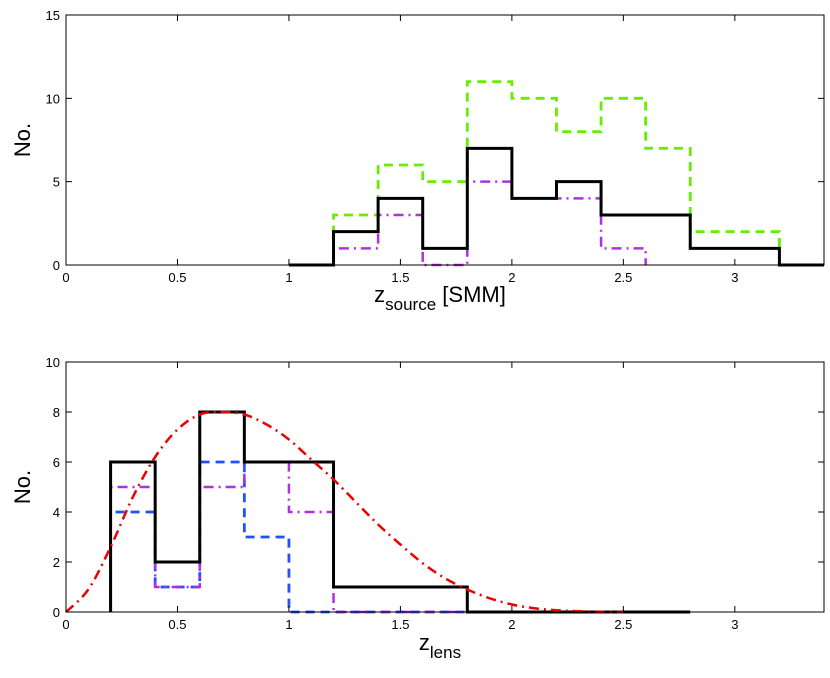 The width and height of the screenshot is (830, 678). What do you see at coordinates (56, 462) in the screenshot?
I see `y-tick-label: 6` at bounding box center [56, 462].